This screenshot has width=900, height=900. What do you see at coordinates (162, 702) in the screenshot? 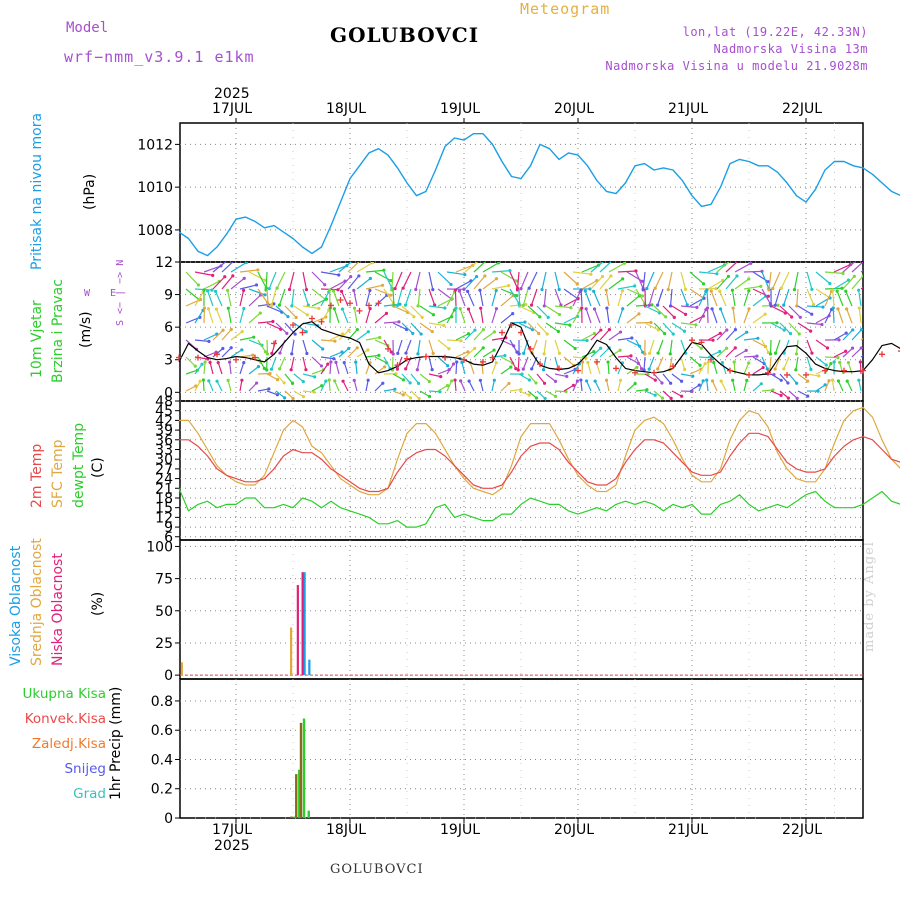
I see `ytick-label-4-4: 0.8` at bounding box center [162, 702].